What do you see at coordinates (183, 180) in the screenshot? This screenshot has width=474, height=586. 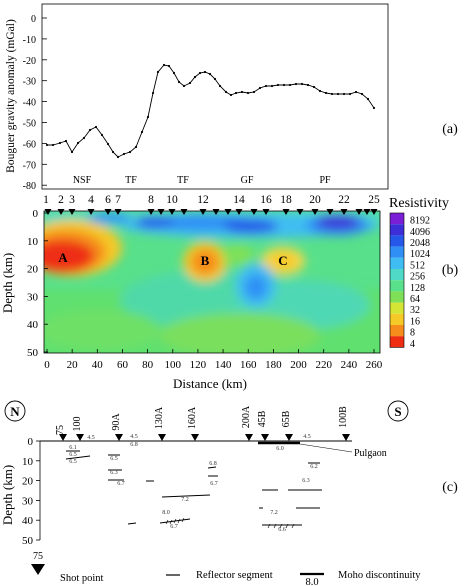 I see `zone-label-tf-2: TF` at bounding box center [183, 180].